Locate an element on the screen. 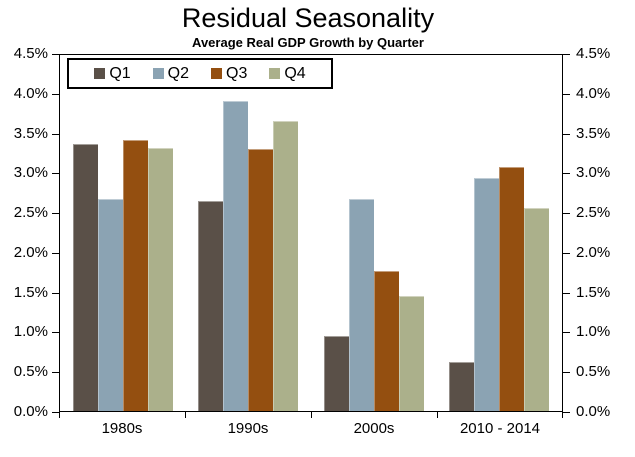 The width and height of the screenshot is (635, 457). legend-swatch-q1 is located at coordinates (100, 73).